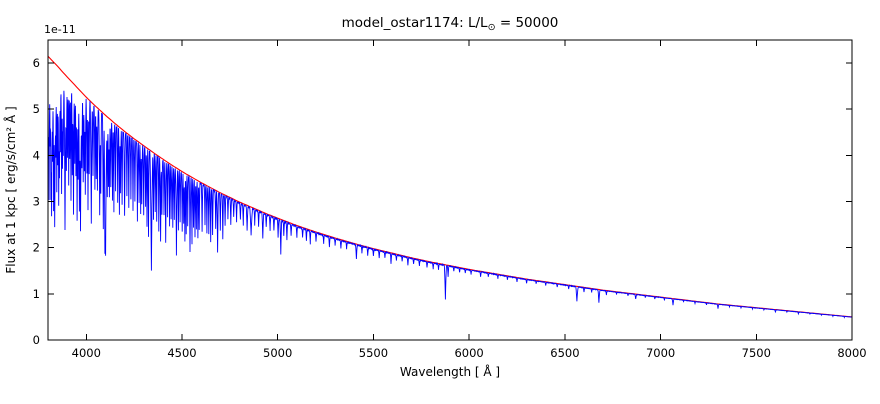 The height and width of the screenshot is (404, 880). What do you see at coordinates (10, 189) in the screenshot?
I see `y-axis-label: Flux at 1 kpc [ erg/s/cm² Å ]` at bounding box center [10, 189].